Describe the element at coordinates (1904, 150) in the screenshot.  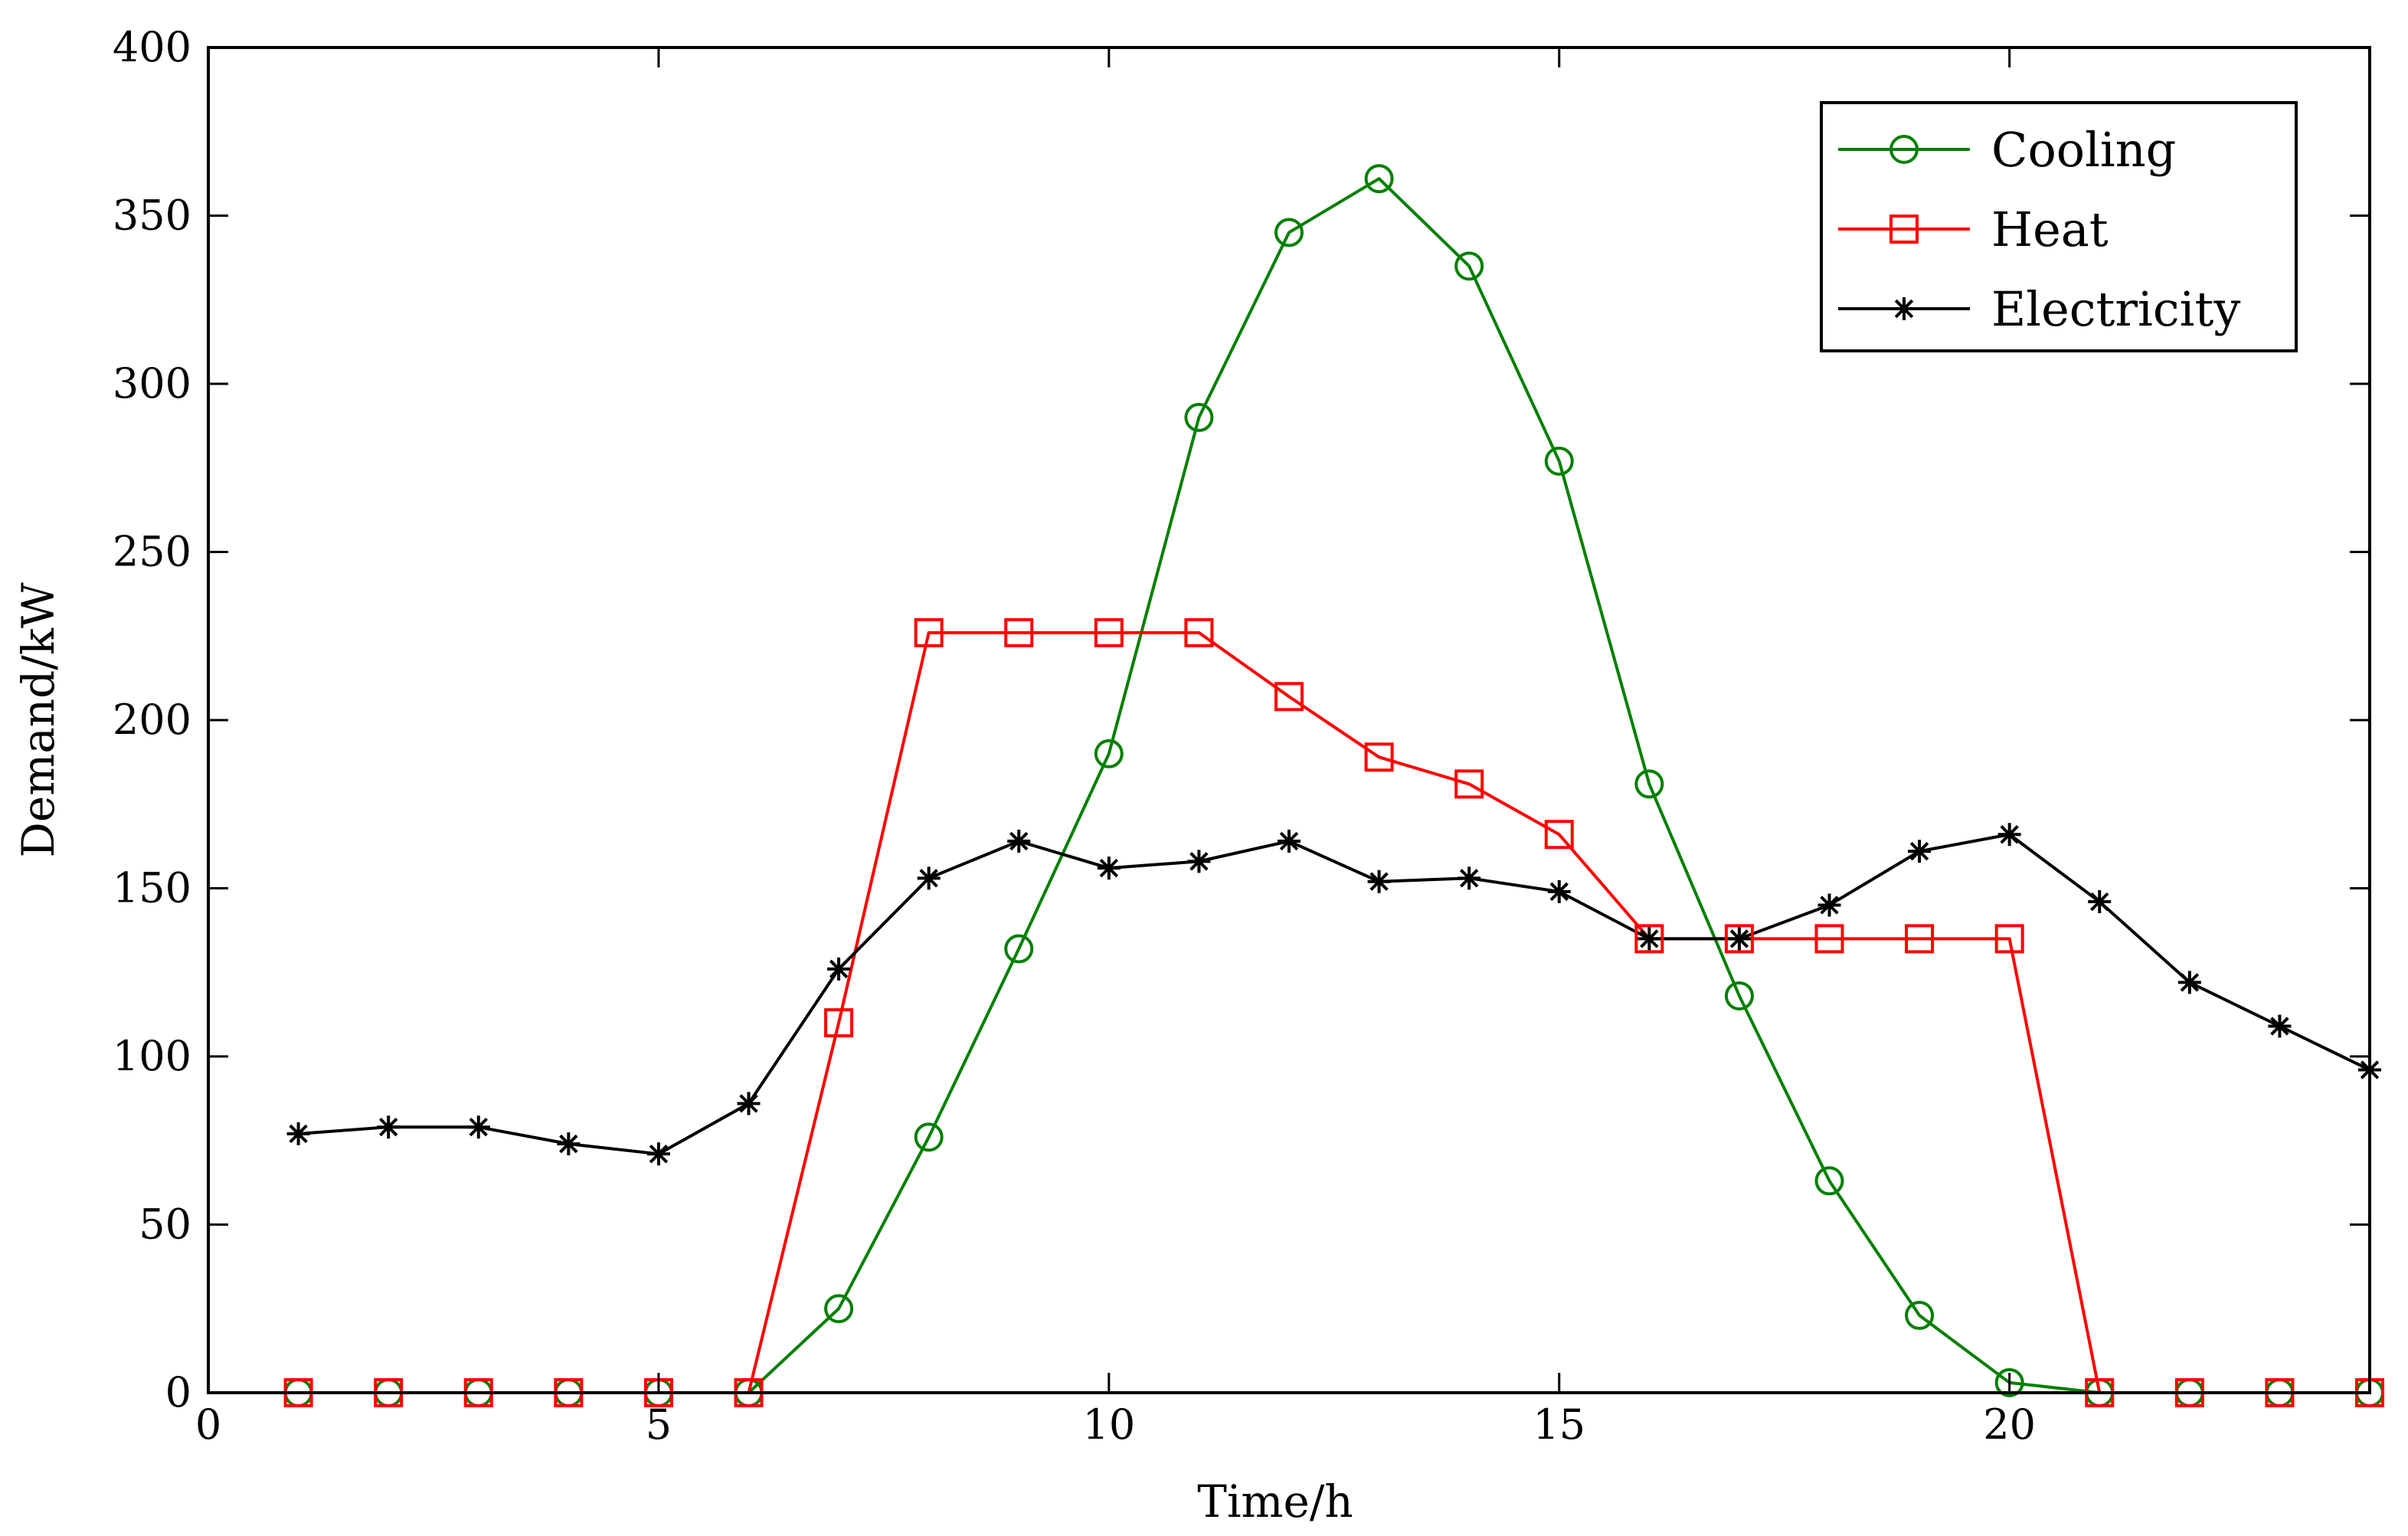
I see `legend-cooling-marker` at that location.